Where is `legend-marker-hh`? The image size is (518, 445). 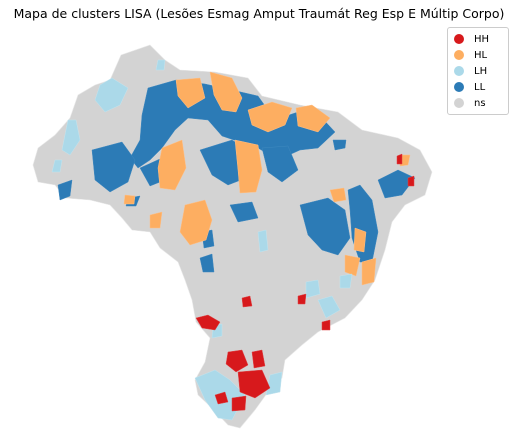 legend-marker-hh is located at coordinates (459, 39).